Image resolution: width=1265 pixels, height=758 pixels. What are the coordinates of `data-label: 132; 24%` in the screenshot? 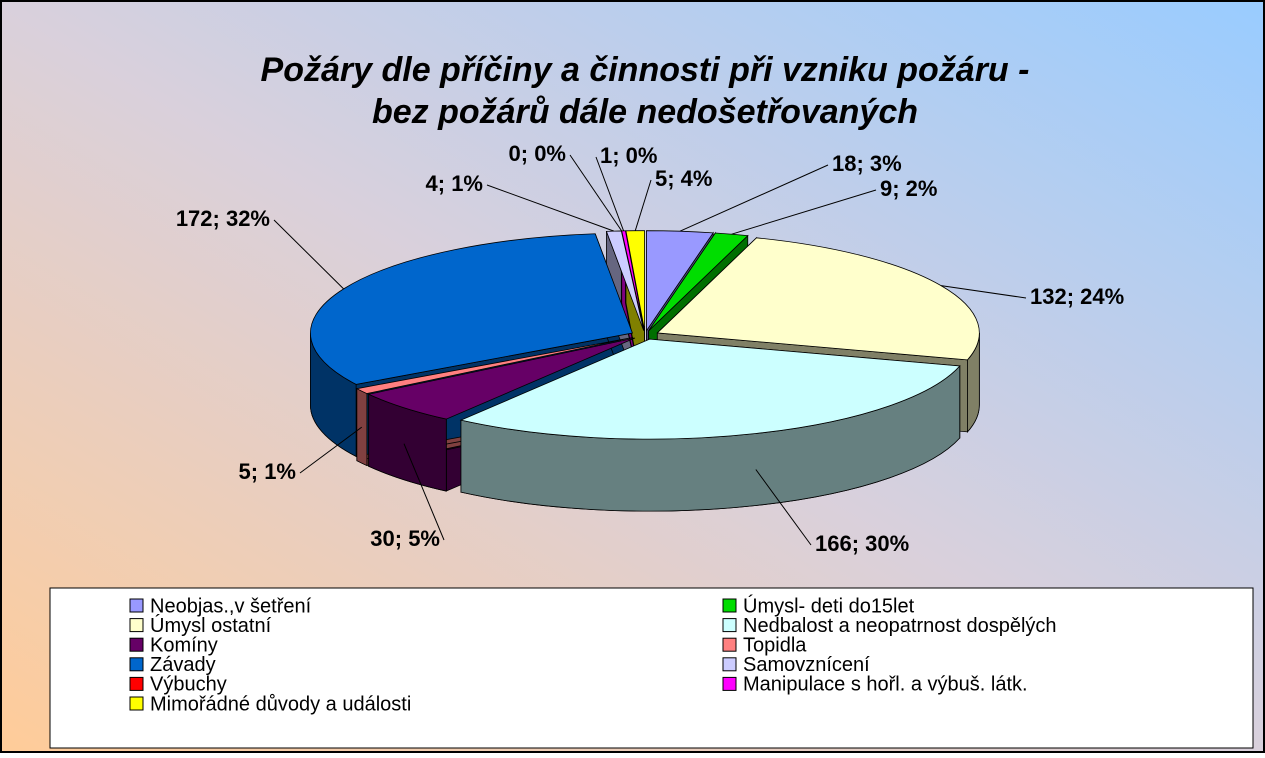 It's located at (1077, 296).